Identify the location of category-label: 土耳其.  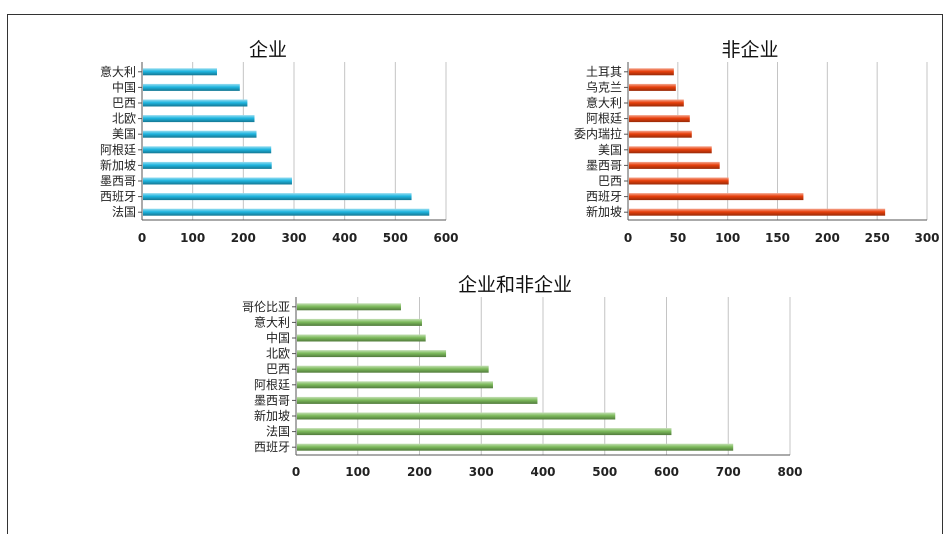
(604, 72).